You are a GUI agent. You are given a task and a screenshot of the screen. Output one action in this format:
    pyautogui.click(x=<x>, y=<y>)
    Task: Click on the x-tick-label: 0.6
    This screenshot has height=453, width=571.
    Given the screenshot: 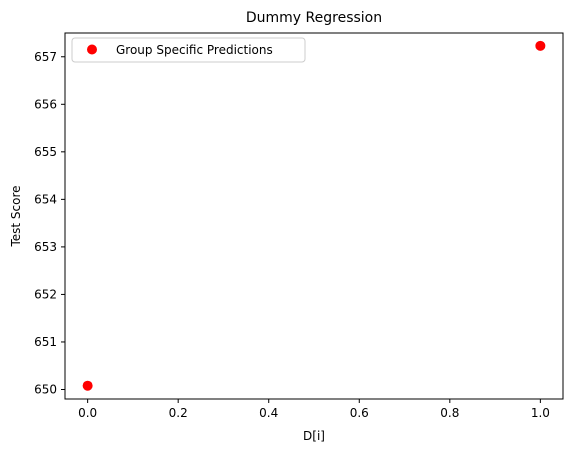 What is the action you would take?
    pyautogui.click(x=359, y=413)
    